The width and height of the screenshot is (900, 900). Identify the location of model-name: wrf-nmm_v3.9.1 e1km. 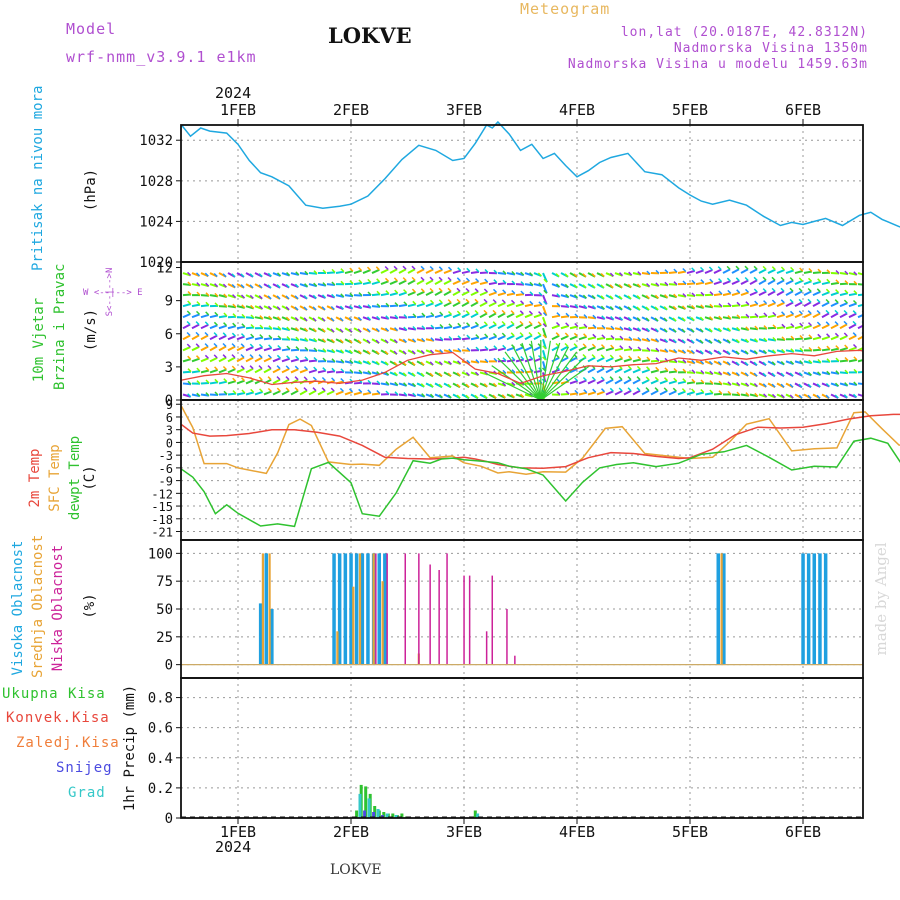
(161, 57).